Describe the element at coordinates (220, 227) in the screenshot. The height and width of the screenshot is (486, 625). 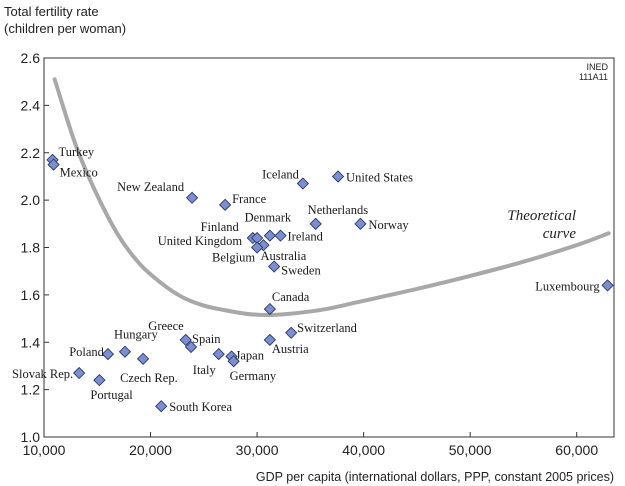
I see `label-finland: Finland` at that location.